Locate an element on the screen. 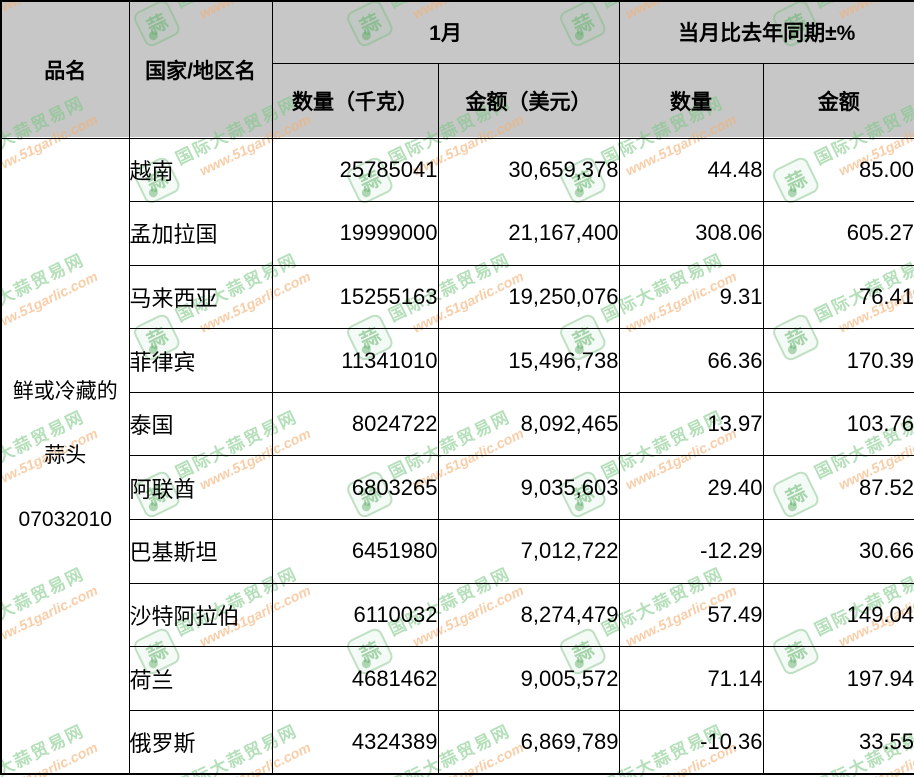  qty-yoy-value: 13.97 is located at coordinates (691, 424).